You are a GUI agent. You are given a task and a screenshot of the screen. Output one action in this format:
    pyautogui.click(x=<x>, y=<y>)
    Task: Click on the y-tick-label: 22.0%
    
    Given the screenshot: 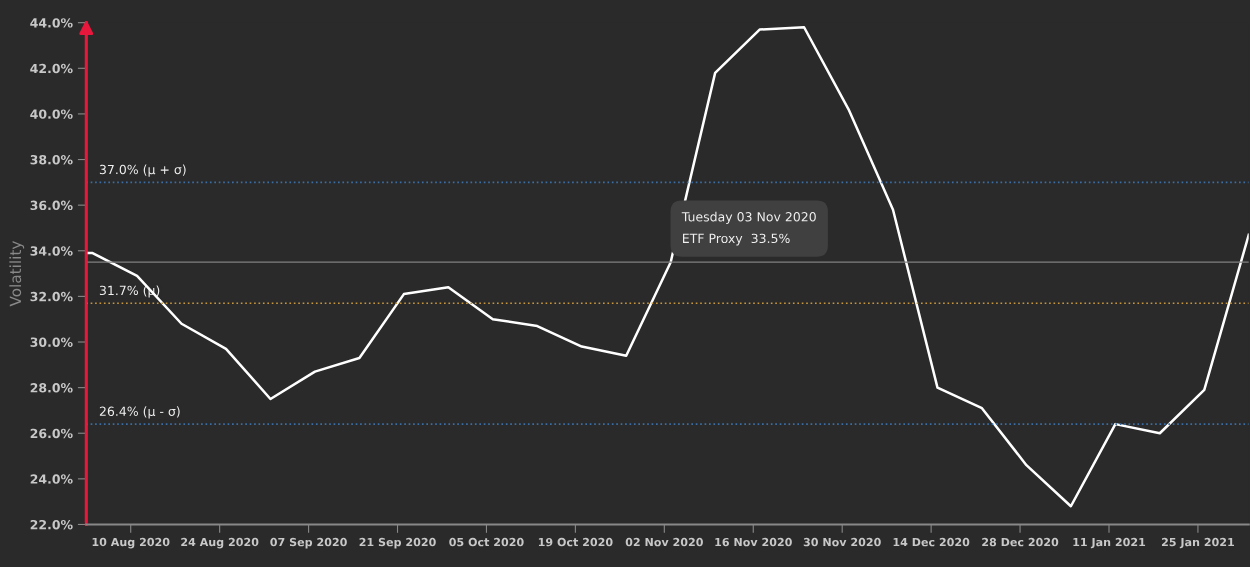 What is the action you would take?
    pyautogui.click(x=51, y=524)
    